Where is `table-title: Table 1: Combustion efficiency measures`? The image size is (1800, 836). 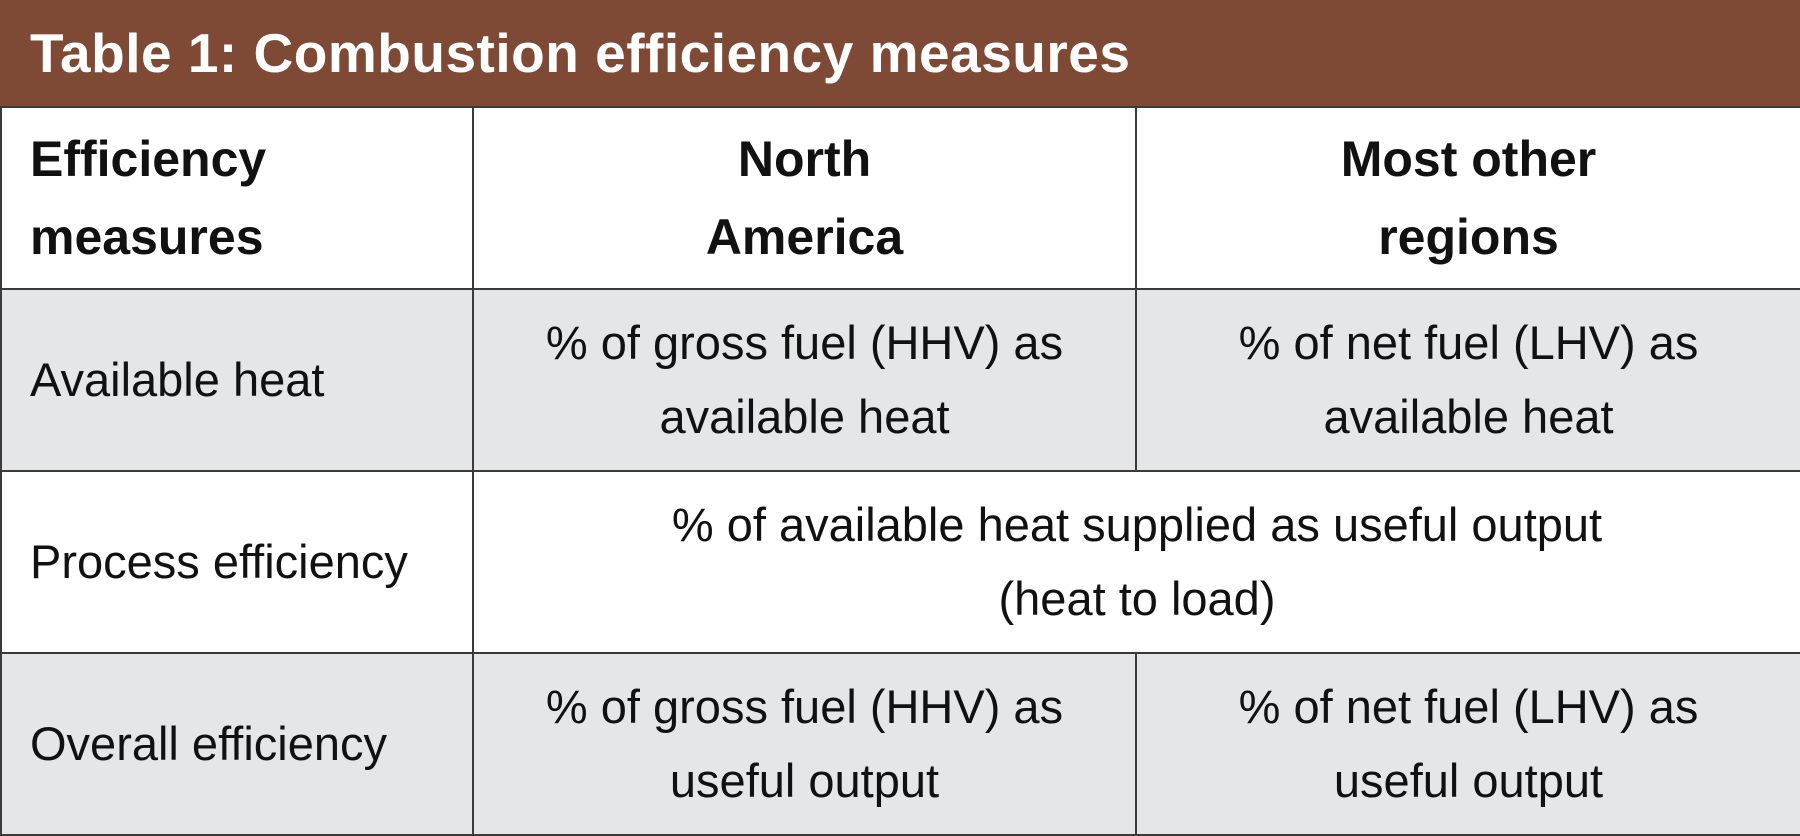 table-title: Table 1: Combustion efficiency measures is located at coordinates (580, 53).